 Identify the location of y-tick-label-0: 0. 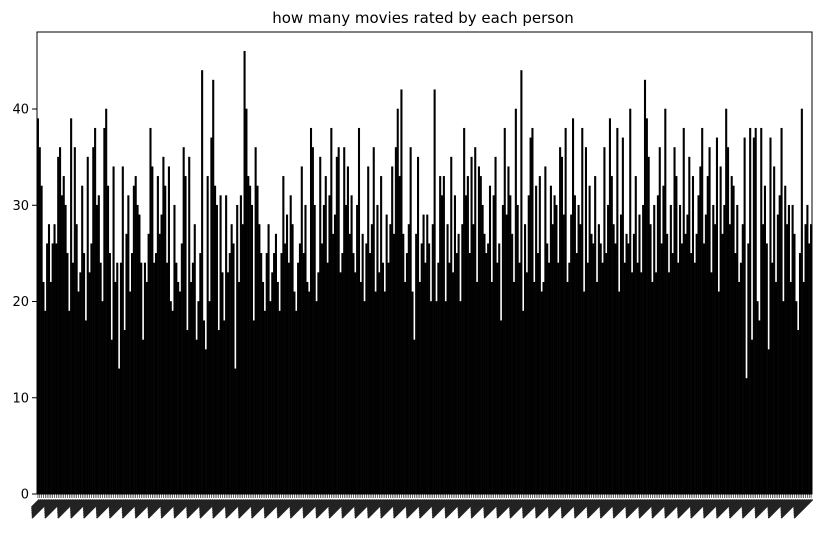
(25, 495).